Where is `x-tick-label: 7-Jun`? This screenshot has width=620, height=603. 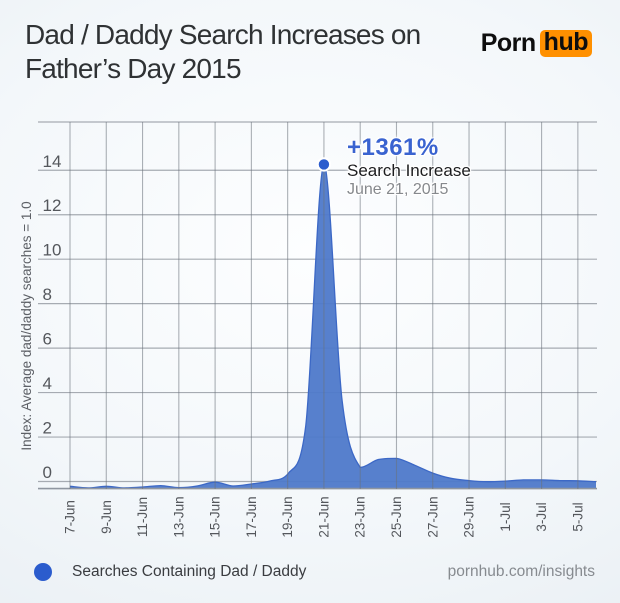
x-tick-label: 7-Jun is located at coordinates (70, 517).